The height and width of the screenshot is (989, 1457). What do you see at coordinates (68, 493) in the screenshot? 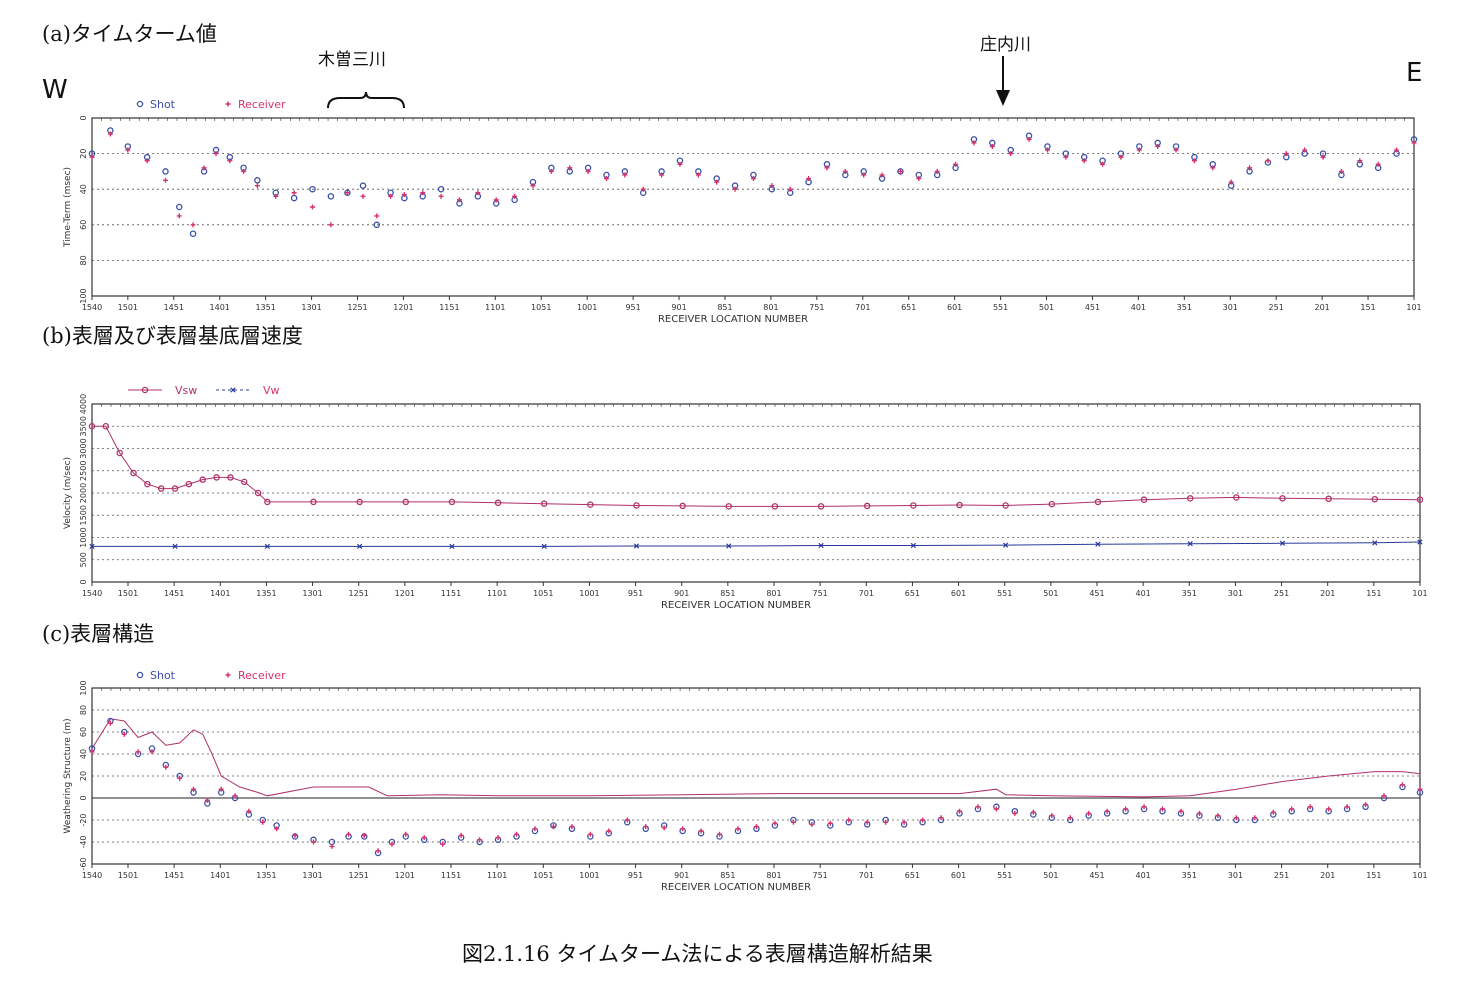
I see `y-axis-label: Velocity (m/sec)` at bounding box center [68, 493].